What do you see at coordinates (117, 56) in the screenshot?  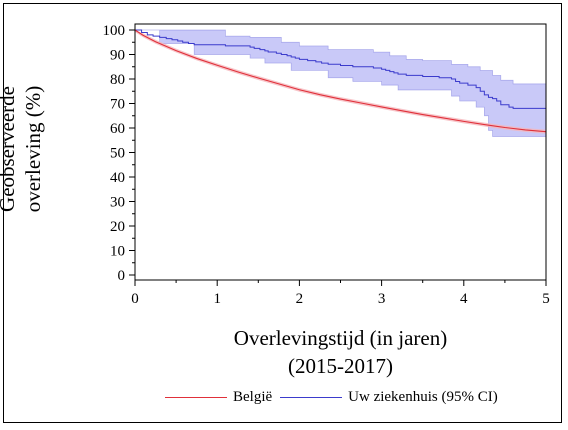 I see `y-tick-label-90: 90` at bounding box center [117, 56].